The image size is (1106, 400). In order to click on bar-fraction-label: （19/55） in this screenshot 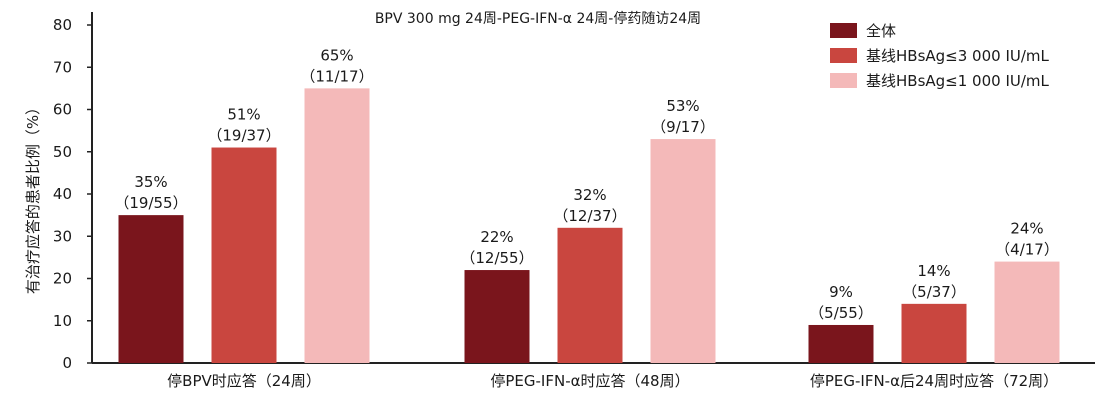, I will do `click(150, 203)`.